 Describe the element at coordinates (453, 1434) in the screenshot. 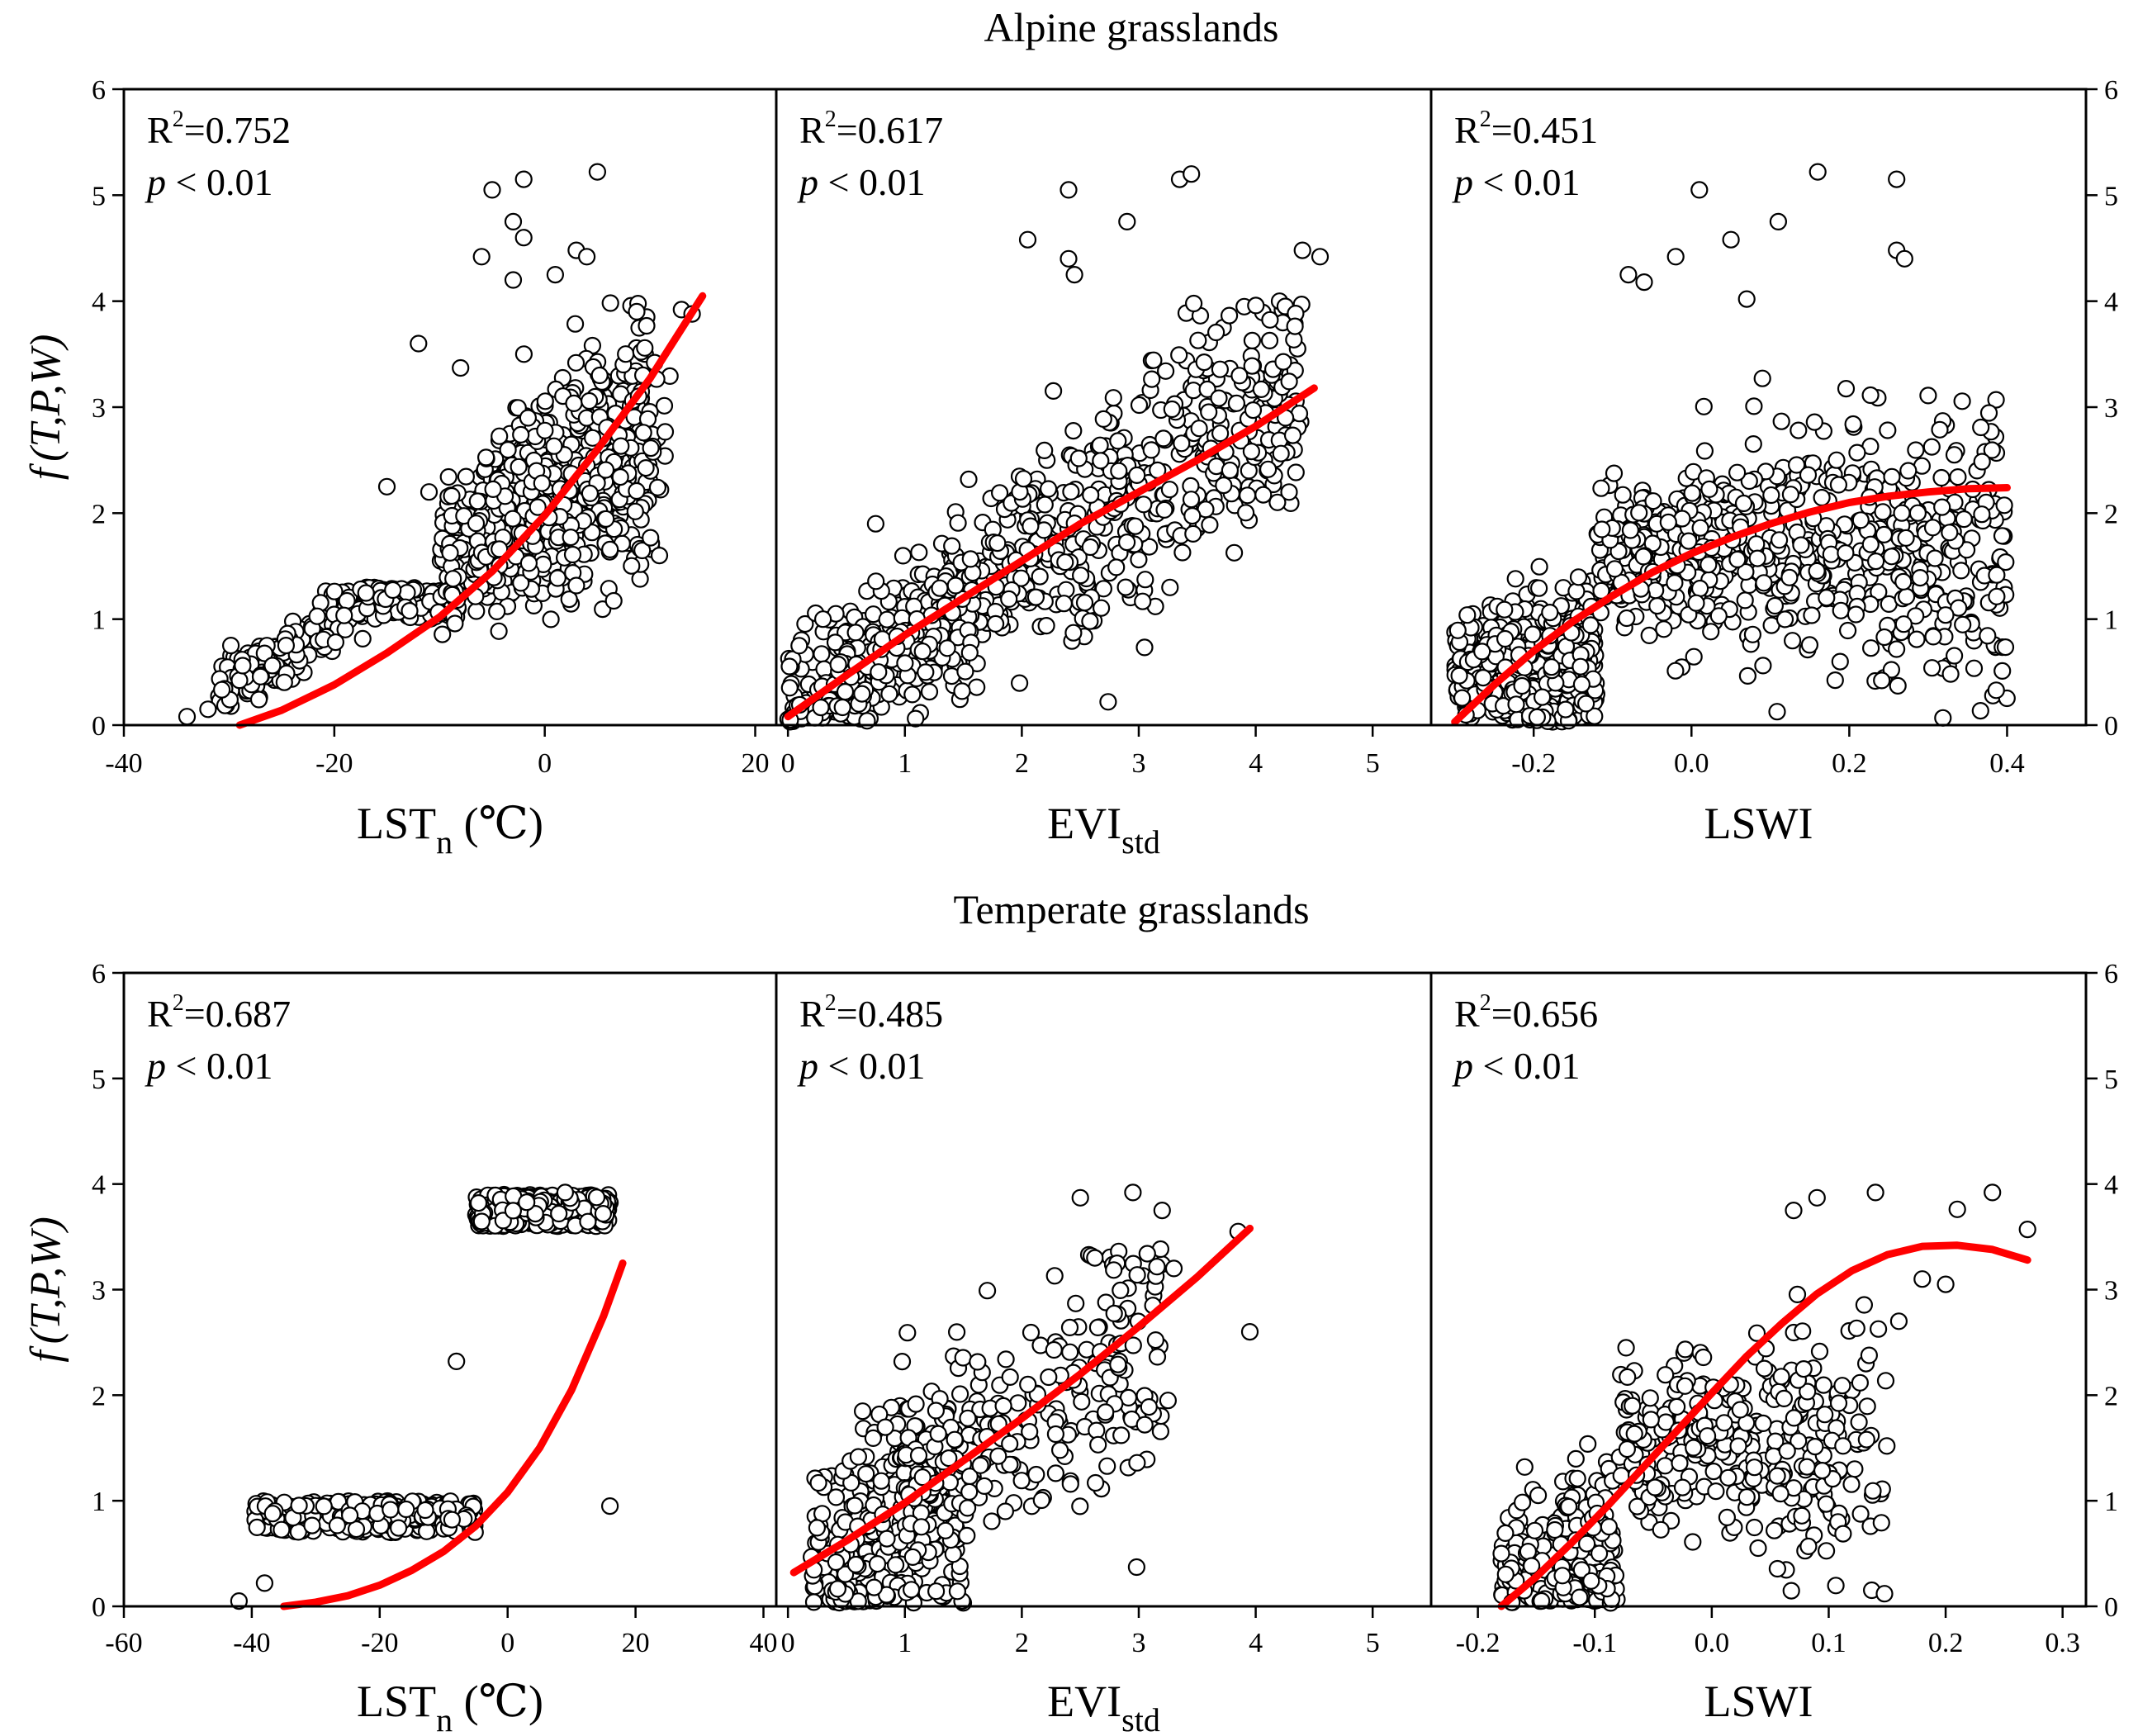

I see `fit-curve` at that location.